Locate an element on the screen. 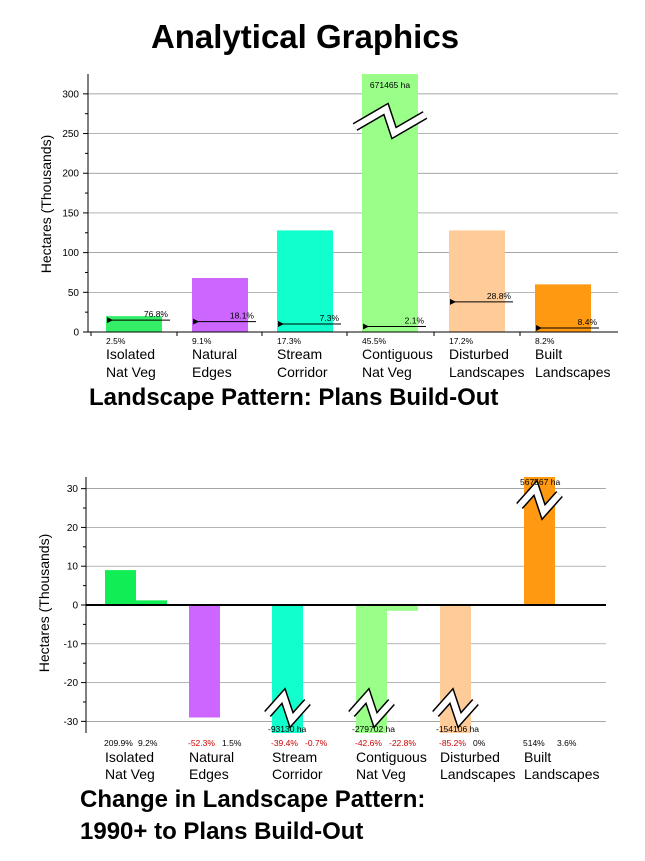  bar-break-value-label: -279702 ha is located at coordinates (373, 729).